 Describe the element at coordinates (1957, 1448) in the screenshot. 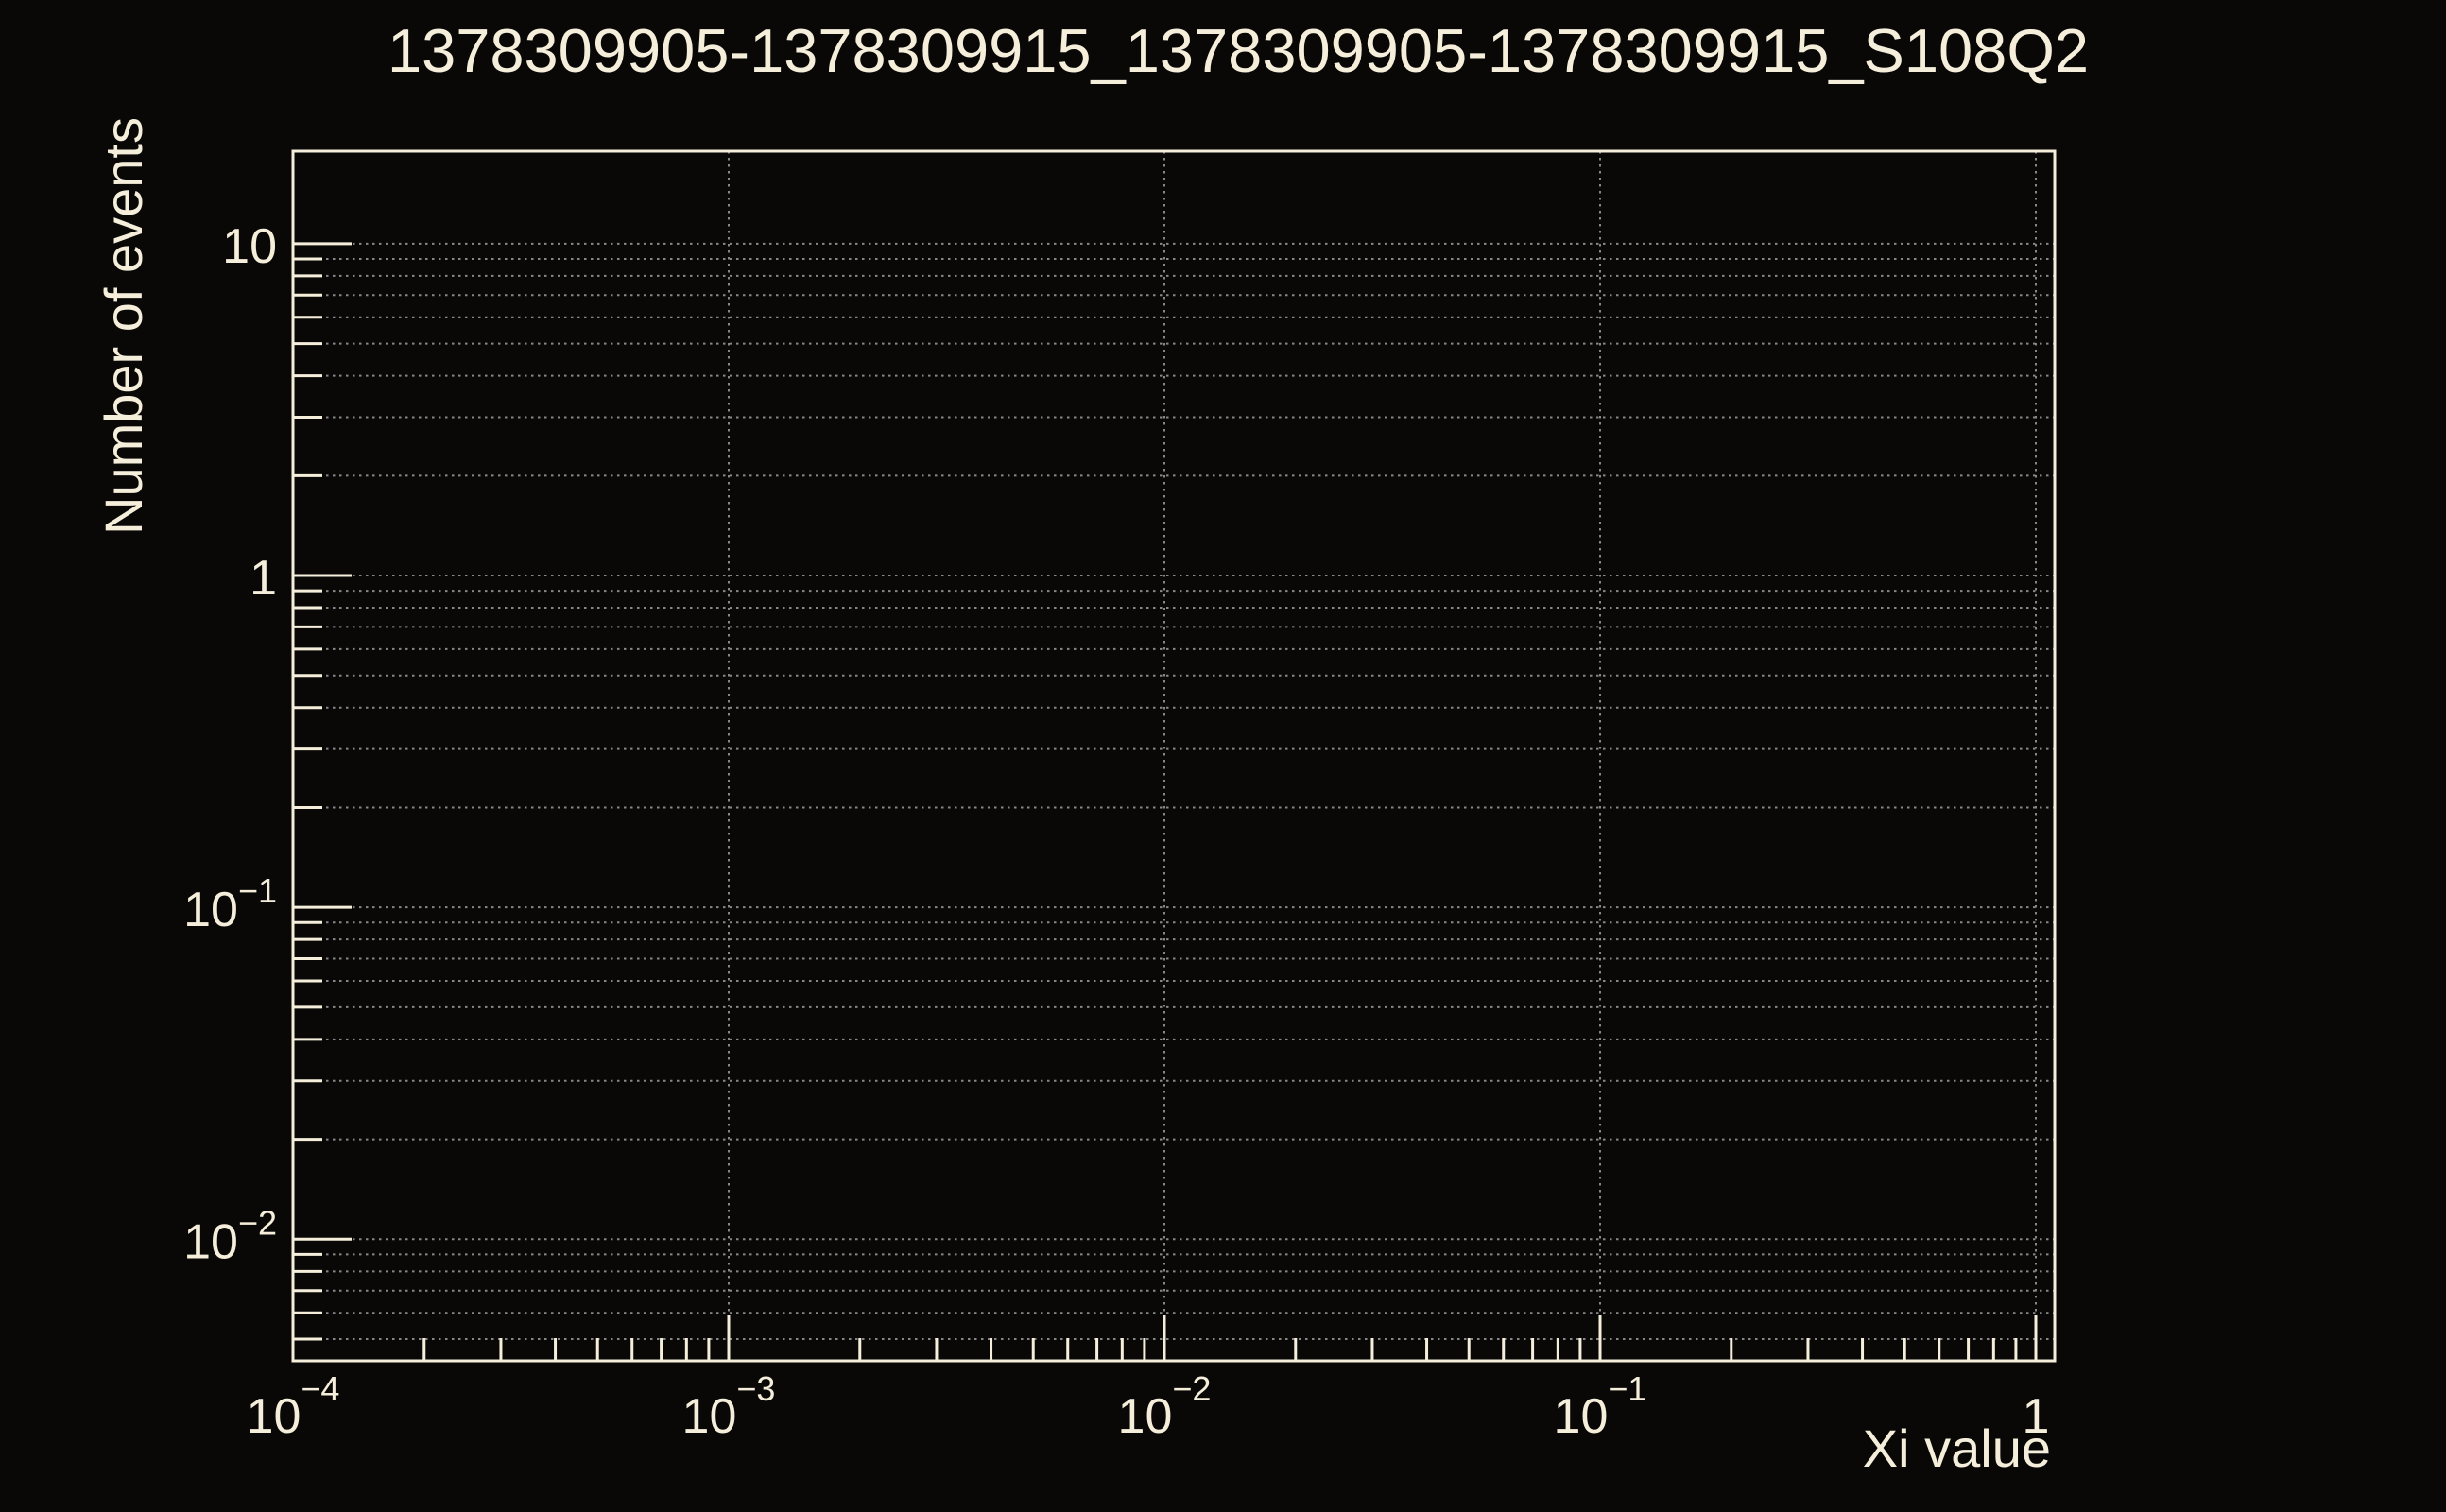

I see `x-axis-title: Xi value` at that location.